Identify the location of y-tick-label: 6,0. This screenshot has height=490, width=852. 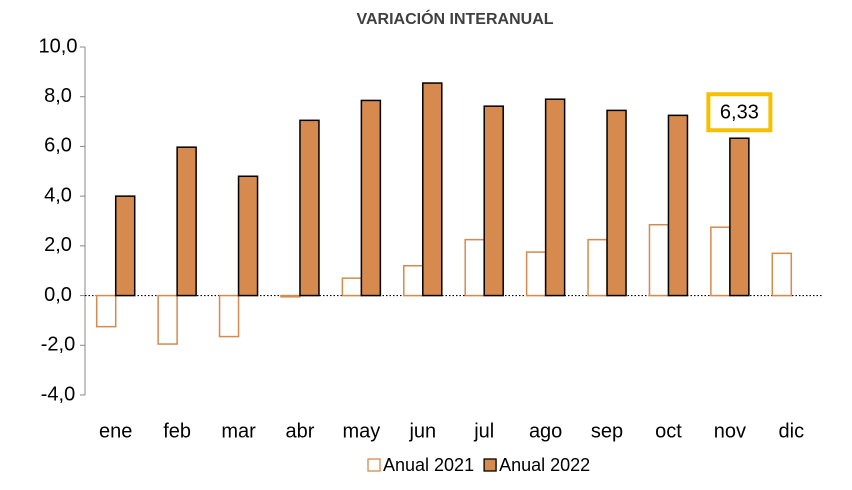
(58, 146).